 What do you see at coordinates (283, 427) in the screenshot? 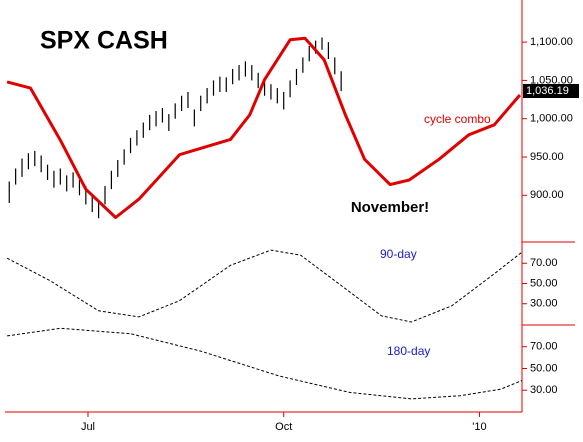
I see `x-tick-label: Oct` at bounding box center [283, 427].